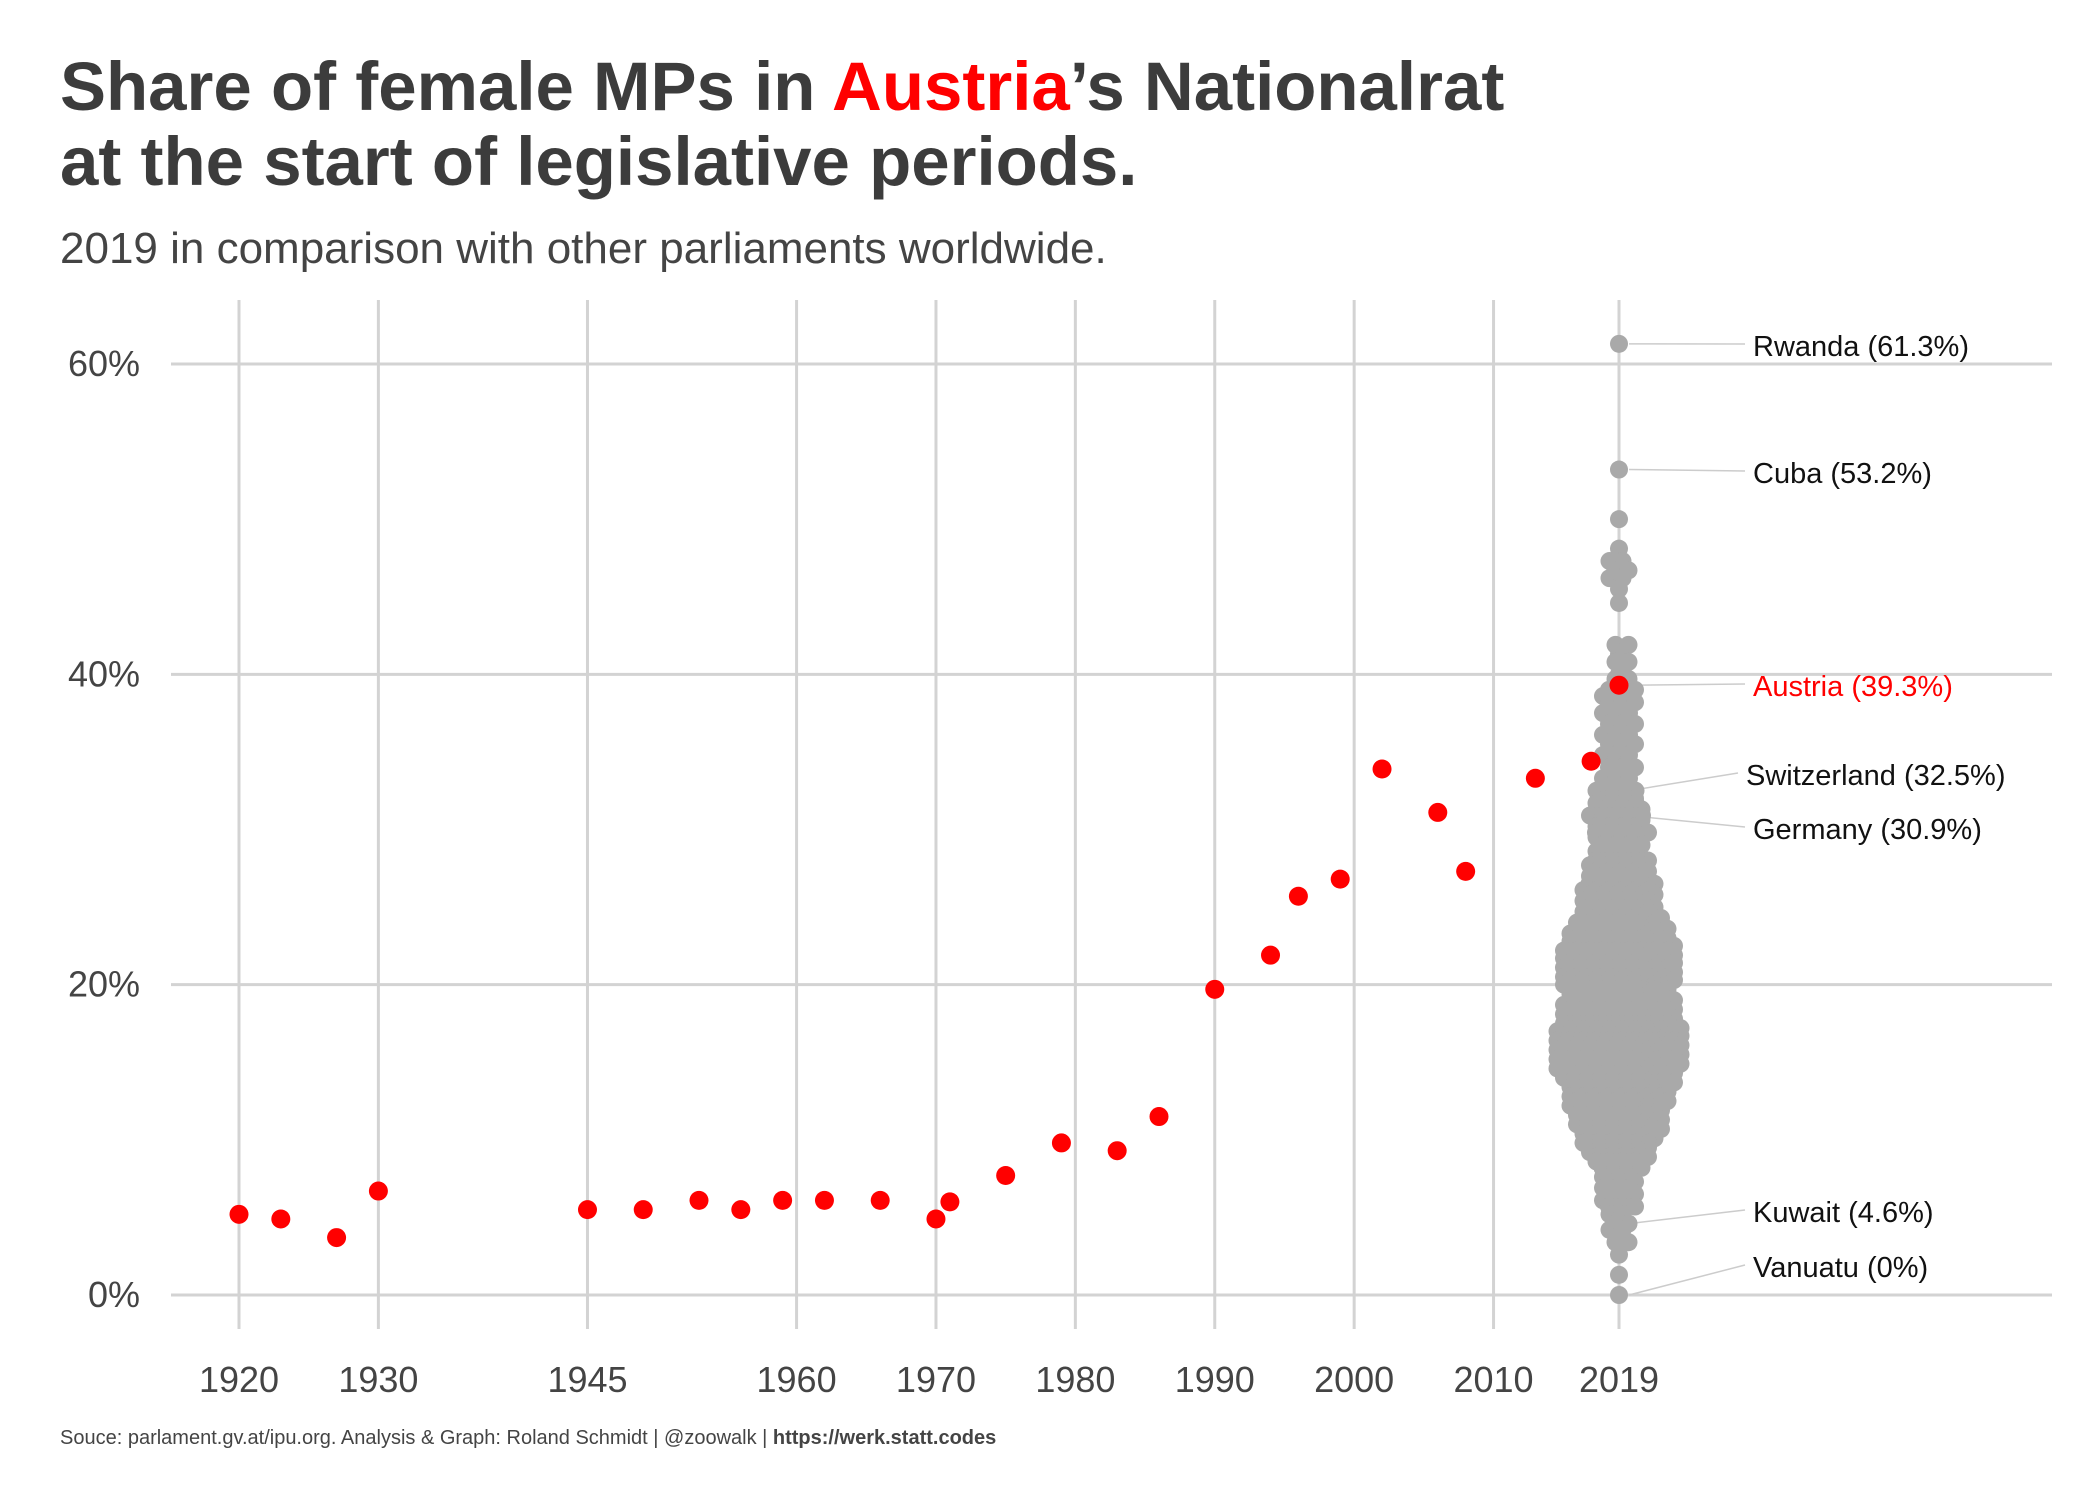 The width and height of the screenshot is (2100, 1499). I want to click on annotation-label: Rwanda (61.3%), so click(1861, 347).